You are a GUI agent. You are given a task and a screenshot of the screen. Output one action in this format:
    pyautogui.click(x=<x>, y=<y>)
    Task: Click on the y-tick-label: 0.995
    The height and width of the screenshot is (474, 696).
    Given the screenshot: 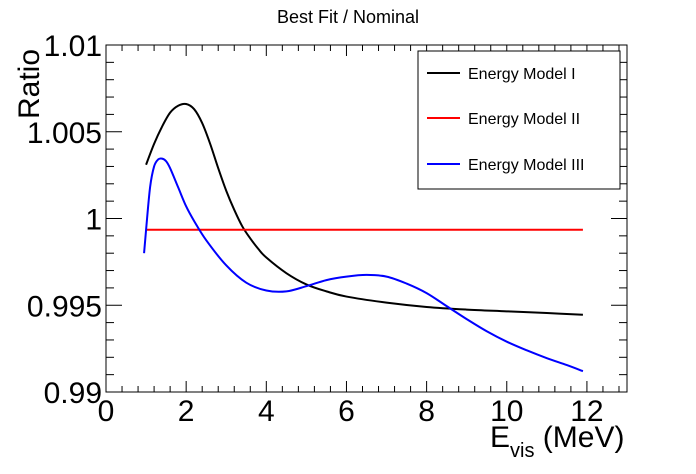 What is the action you would take?
    pyautogui.click(x=64, y=306)
    